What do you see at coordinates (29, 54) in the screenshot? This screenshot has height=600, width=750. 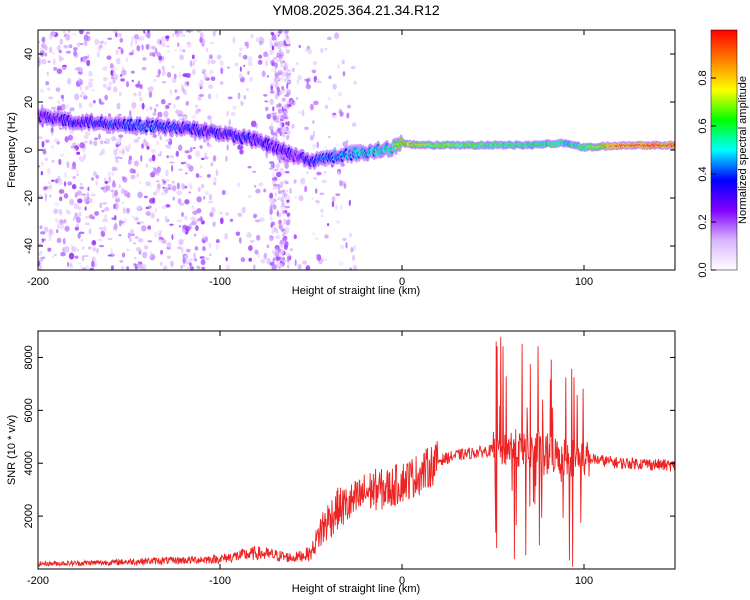 I see `spectrogram-y-tick-label: 40` at bounding box center [29, 54].